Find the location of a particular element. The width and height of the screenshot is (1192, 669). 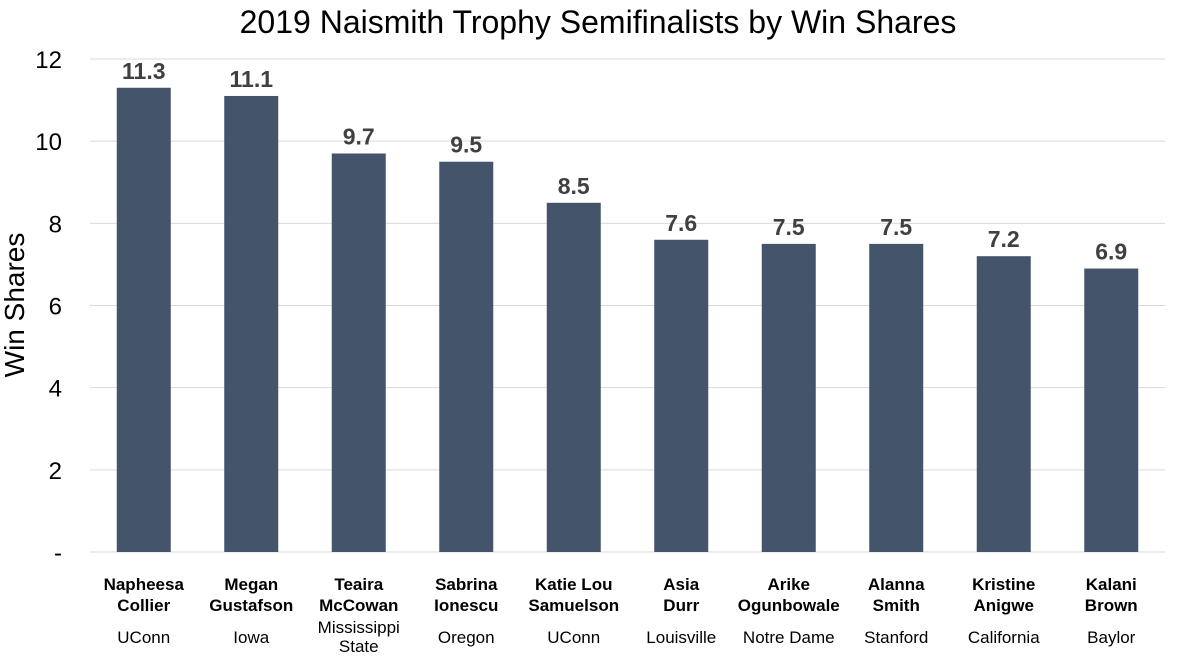

y-axis-ticks: - 2 4 6 8 10 12 is located at coordinates (48, 307).